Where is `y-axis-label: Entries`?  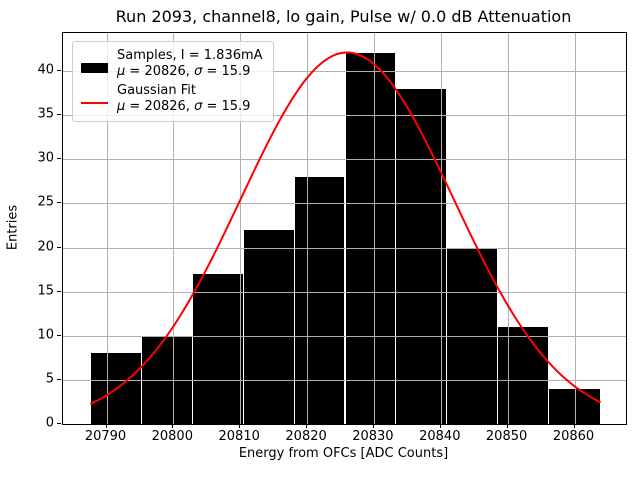
y-axis-label: Entries is located at coordinates (13, 227).